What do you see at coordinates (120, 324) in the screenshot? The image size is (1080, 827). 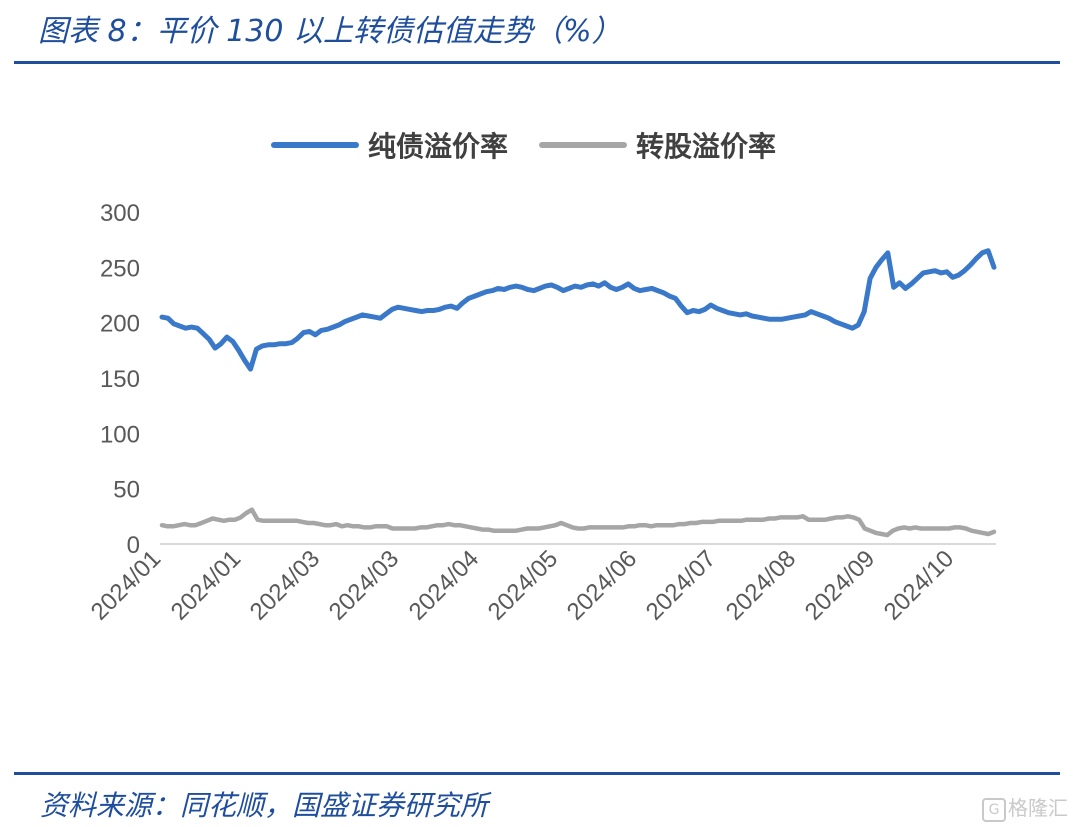 I see `y-tick-label: 200` at bounding box center [120, 324].